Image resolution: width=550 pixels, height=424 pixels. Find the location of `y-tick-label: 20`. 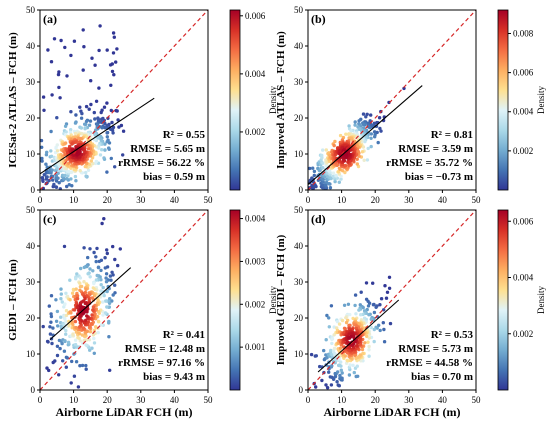

y-tick-label: 20 is located at coordinates (299, 118).